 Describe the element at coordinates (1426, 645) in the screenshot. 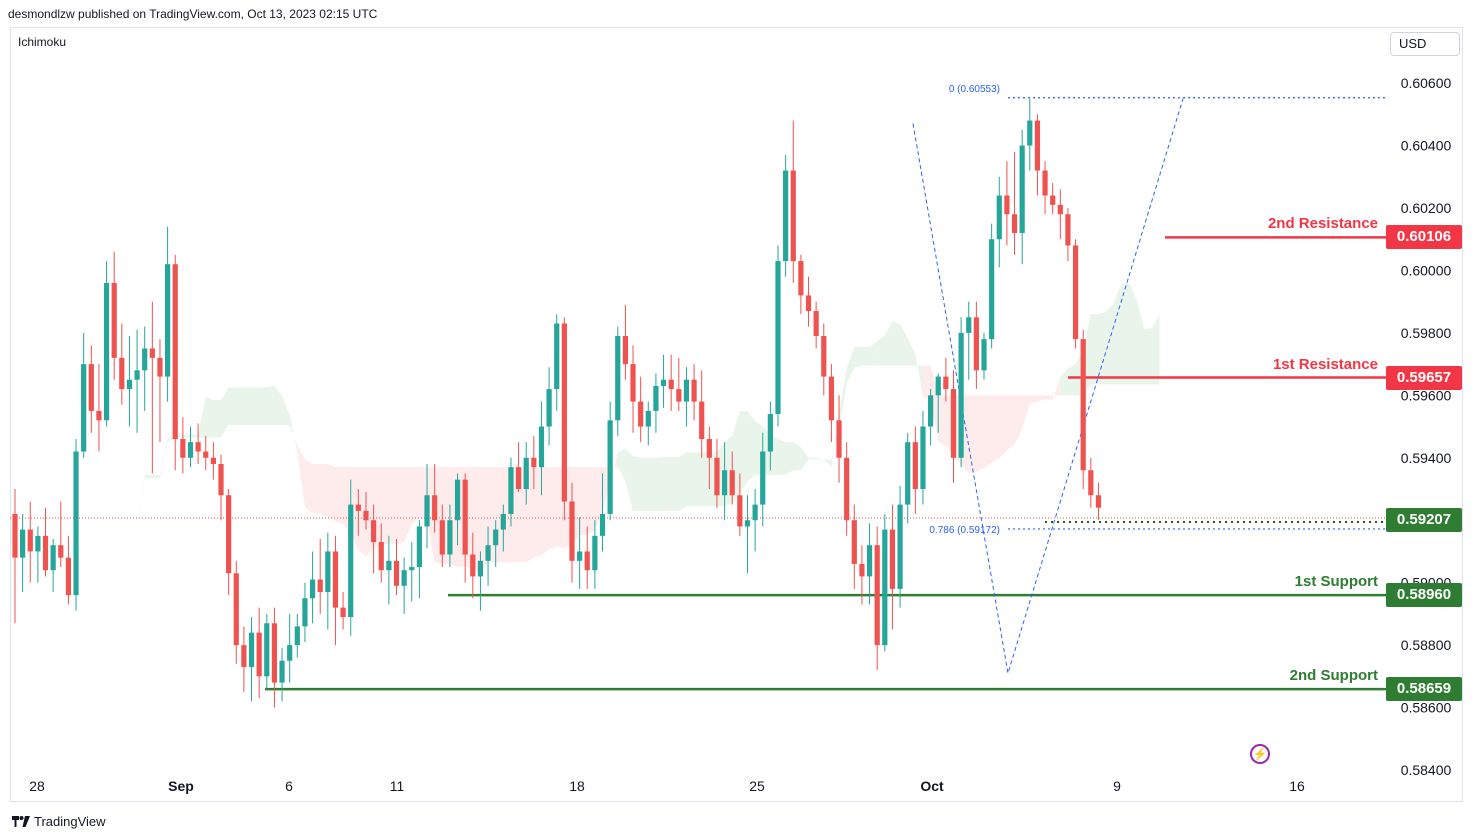

I see `price-tick-label: 0.58800` at that location.